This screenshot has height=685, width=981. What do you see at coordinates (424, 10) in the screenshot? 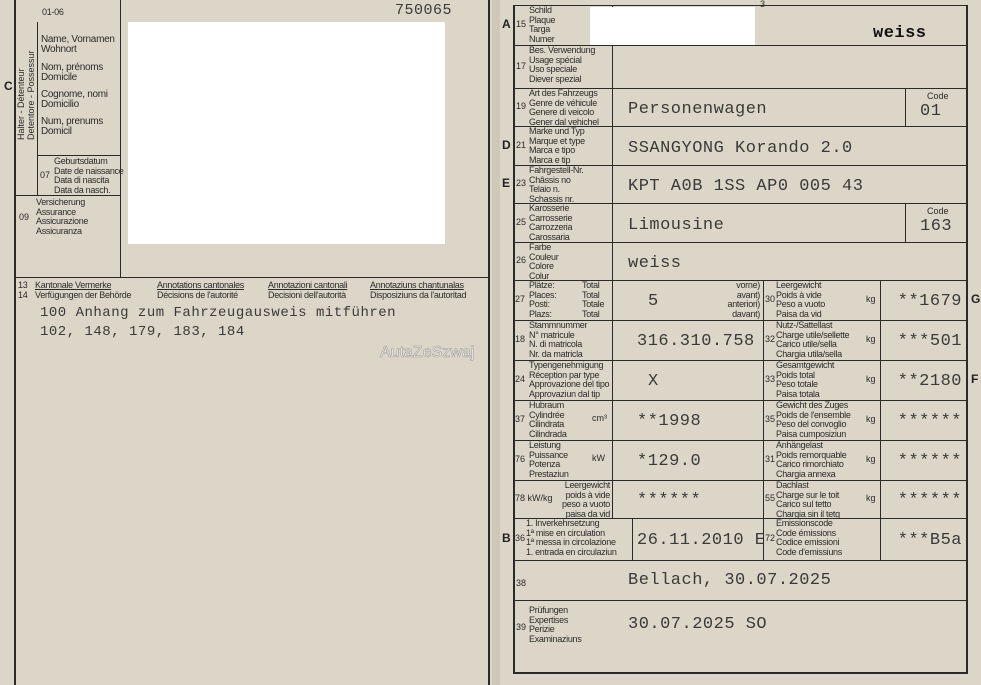
I see `serial-number: 750065` at bounding box center [424, 10].